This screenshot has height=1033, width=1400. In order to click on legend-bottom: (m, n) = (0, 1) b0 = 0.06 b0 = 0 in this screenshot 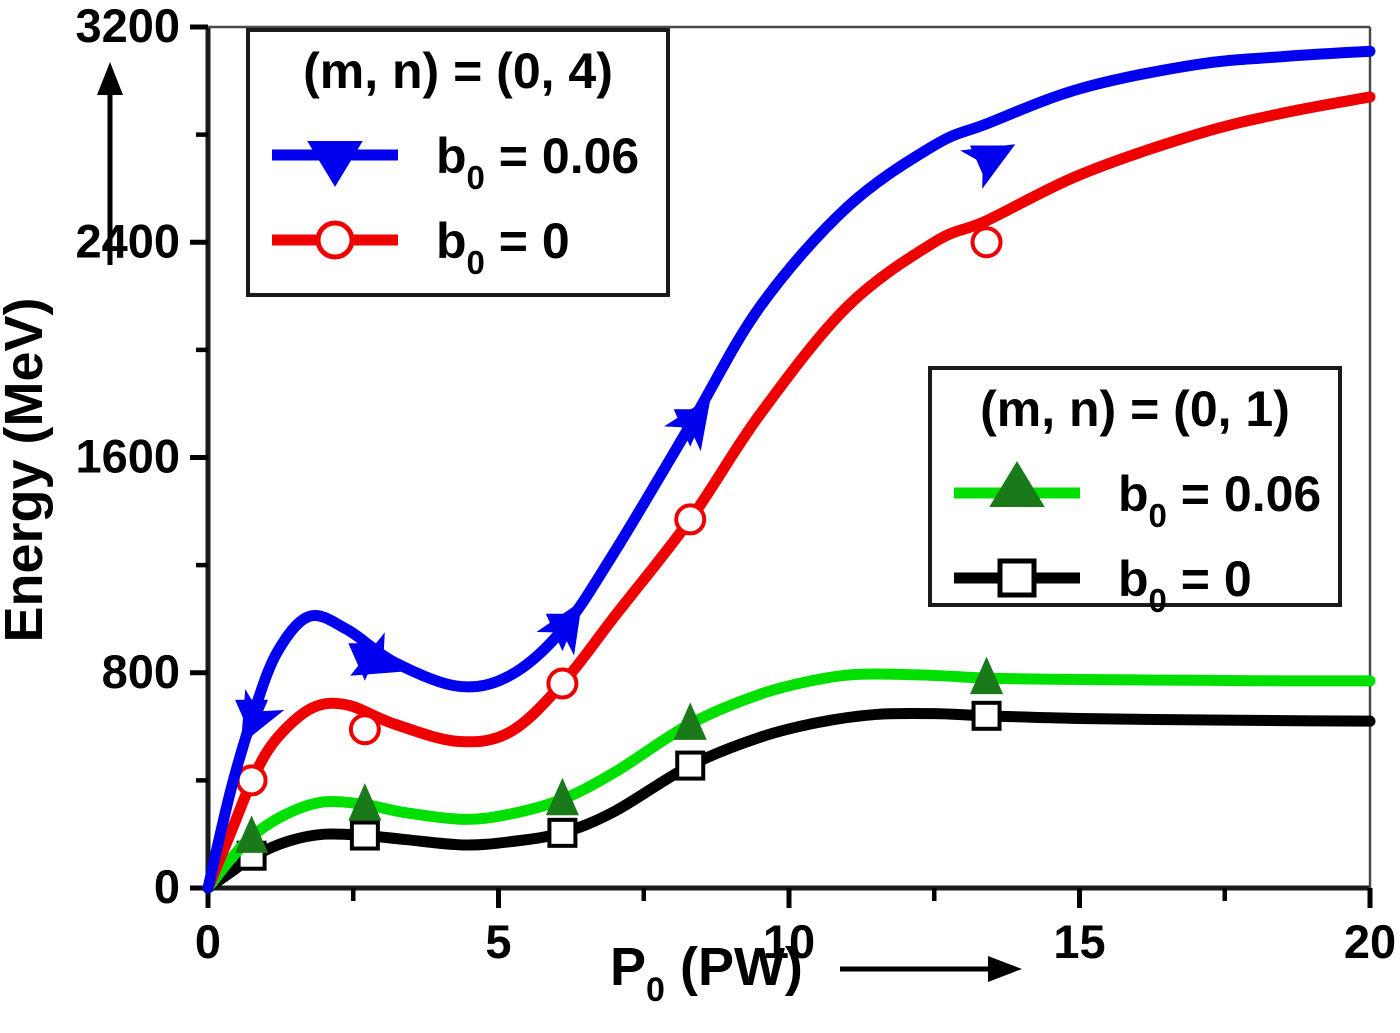, I will do `click(1135, 492)`.